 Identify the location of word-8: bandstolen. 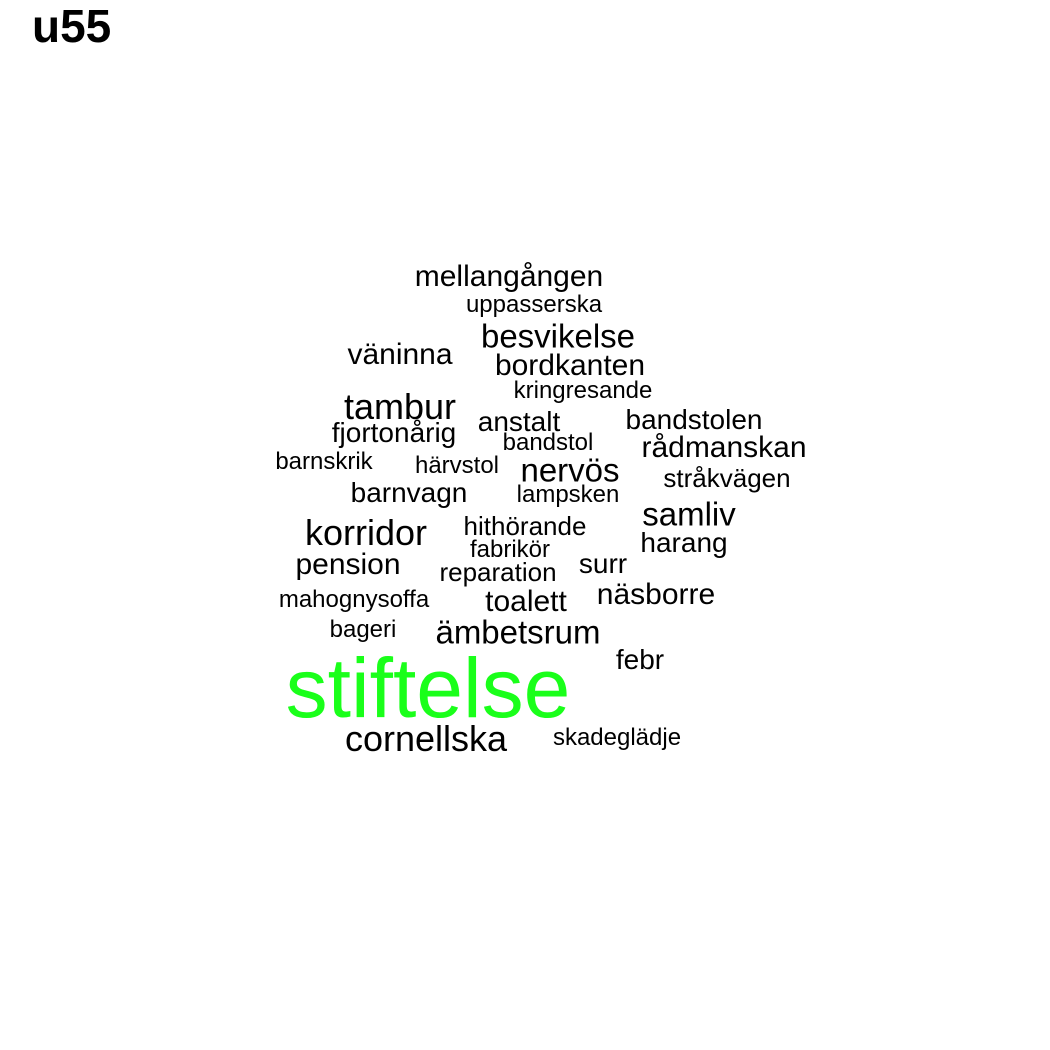
(694, 419).